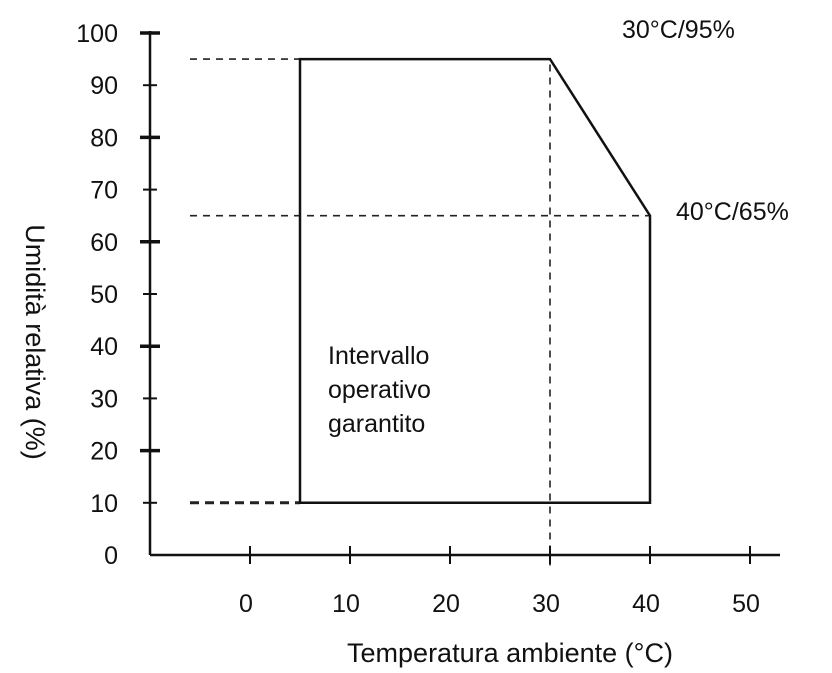  What do you see at coordinates (104, 399) in the screenshot?
I see `y-tick-label-30: 30` at bounding box center [104, 399].